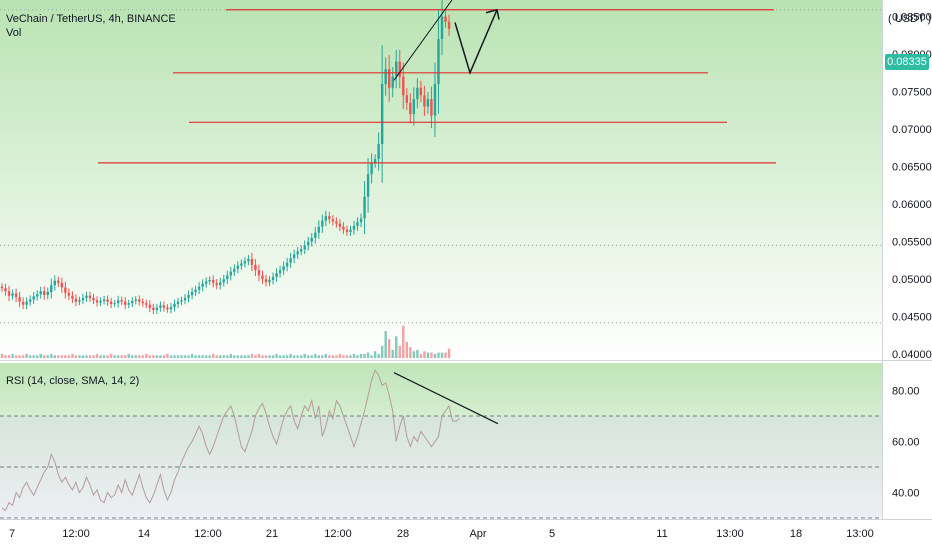  I want to click on time-tick-label: 5, so click(552, 534).